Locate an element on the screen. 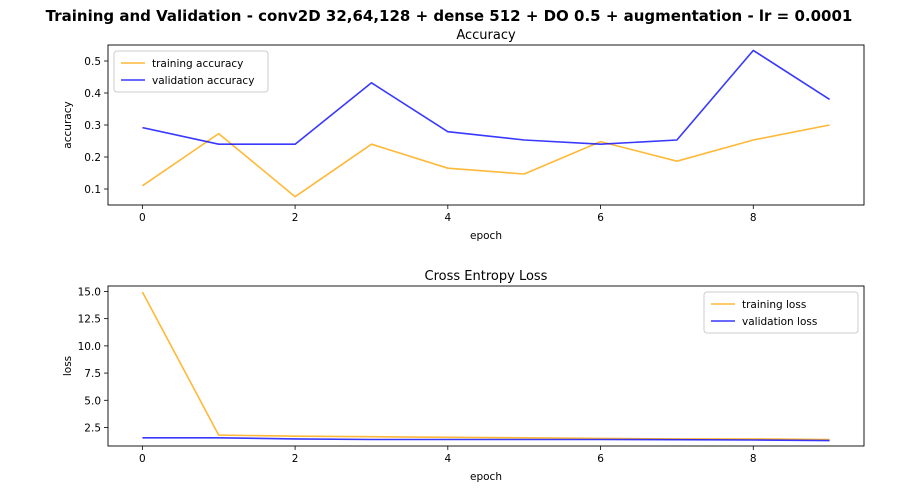 This screenshot has width=910, height=494. loss-ytick-label: 12.5 is located at coordinates (89, 320).